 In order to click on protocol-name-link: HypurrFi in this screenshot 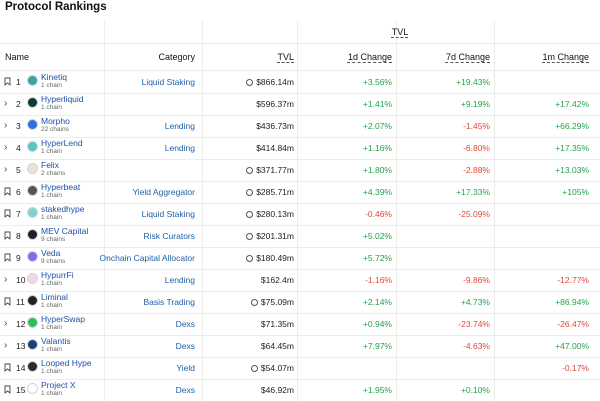, I will do `click(57, 275)`.